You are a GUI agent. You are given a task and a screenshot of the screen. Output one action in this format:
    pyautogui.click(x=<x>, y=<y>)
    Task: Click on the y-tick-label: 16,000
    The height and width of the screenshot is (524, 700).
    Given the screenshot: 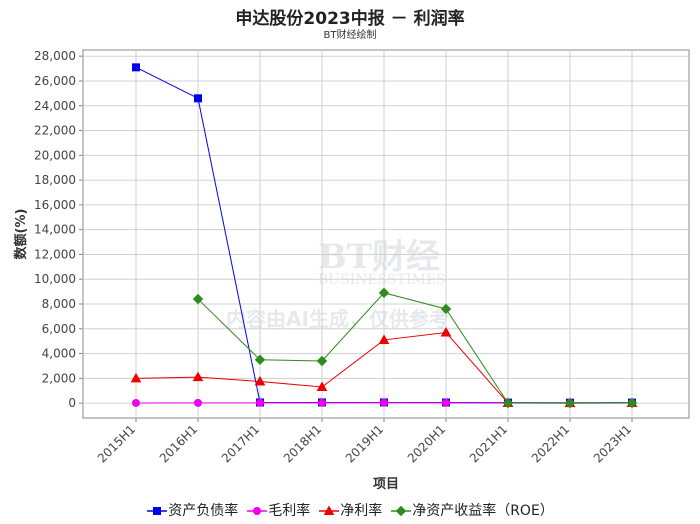 What is the action you would take?
    pyautogui.click(x=55, y=205)
    